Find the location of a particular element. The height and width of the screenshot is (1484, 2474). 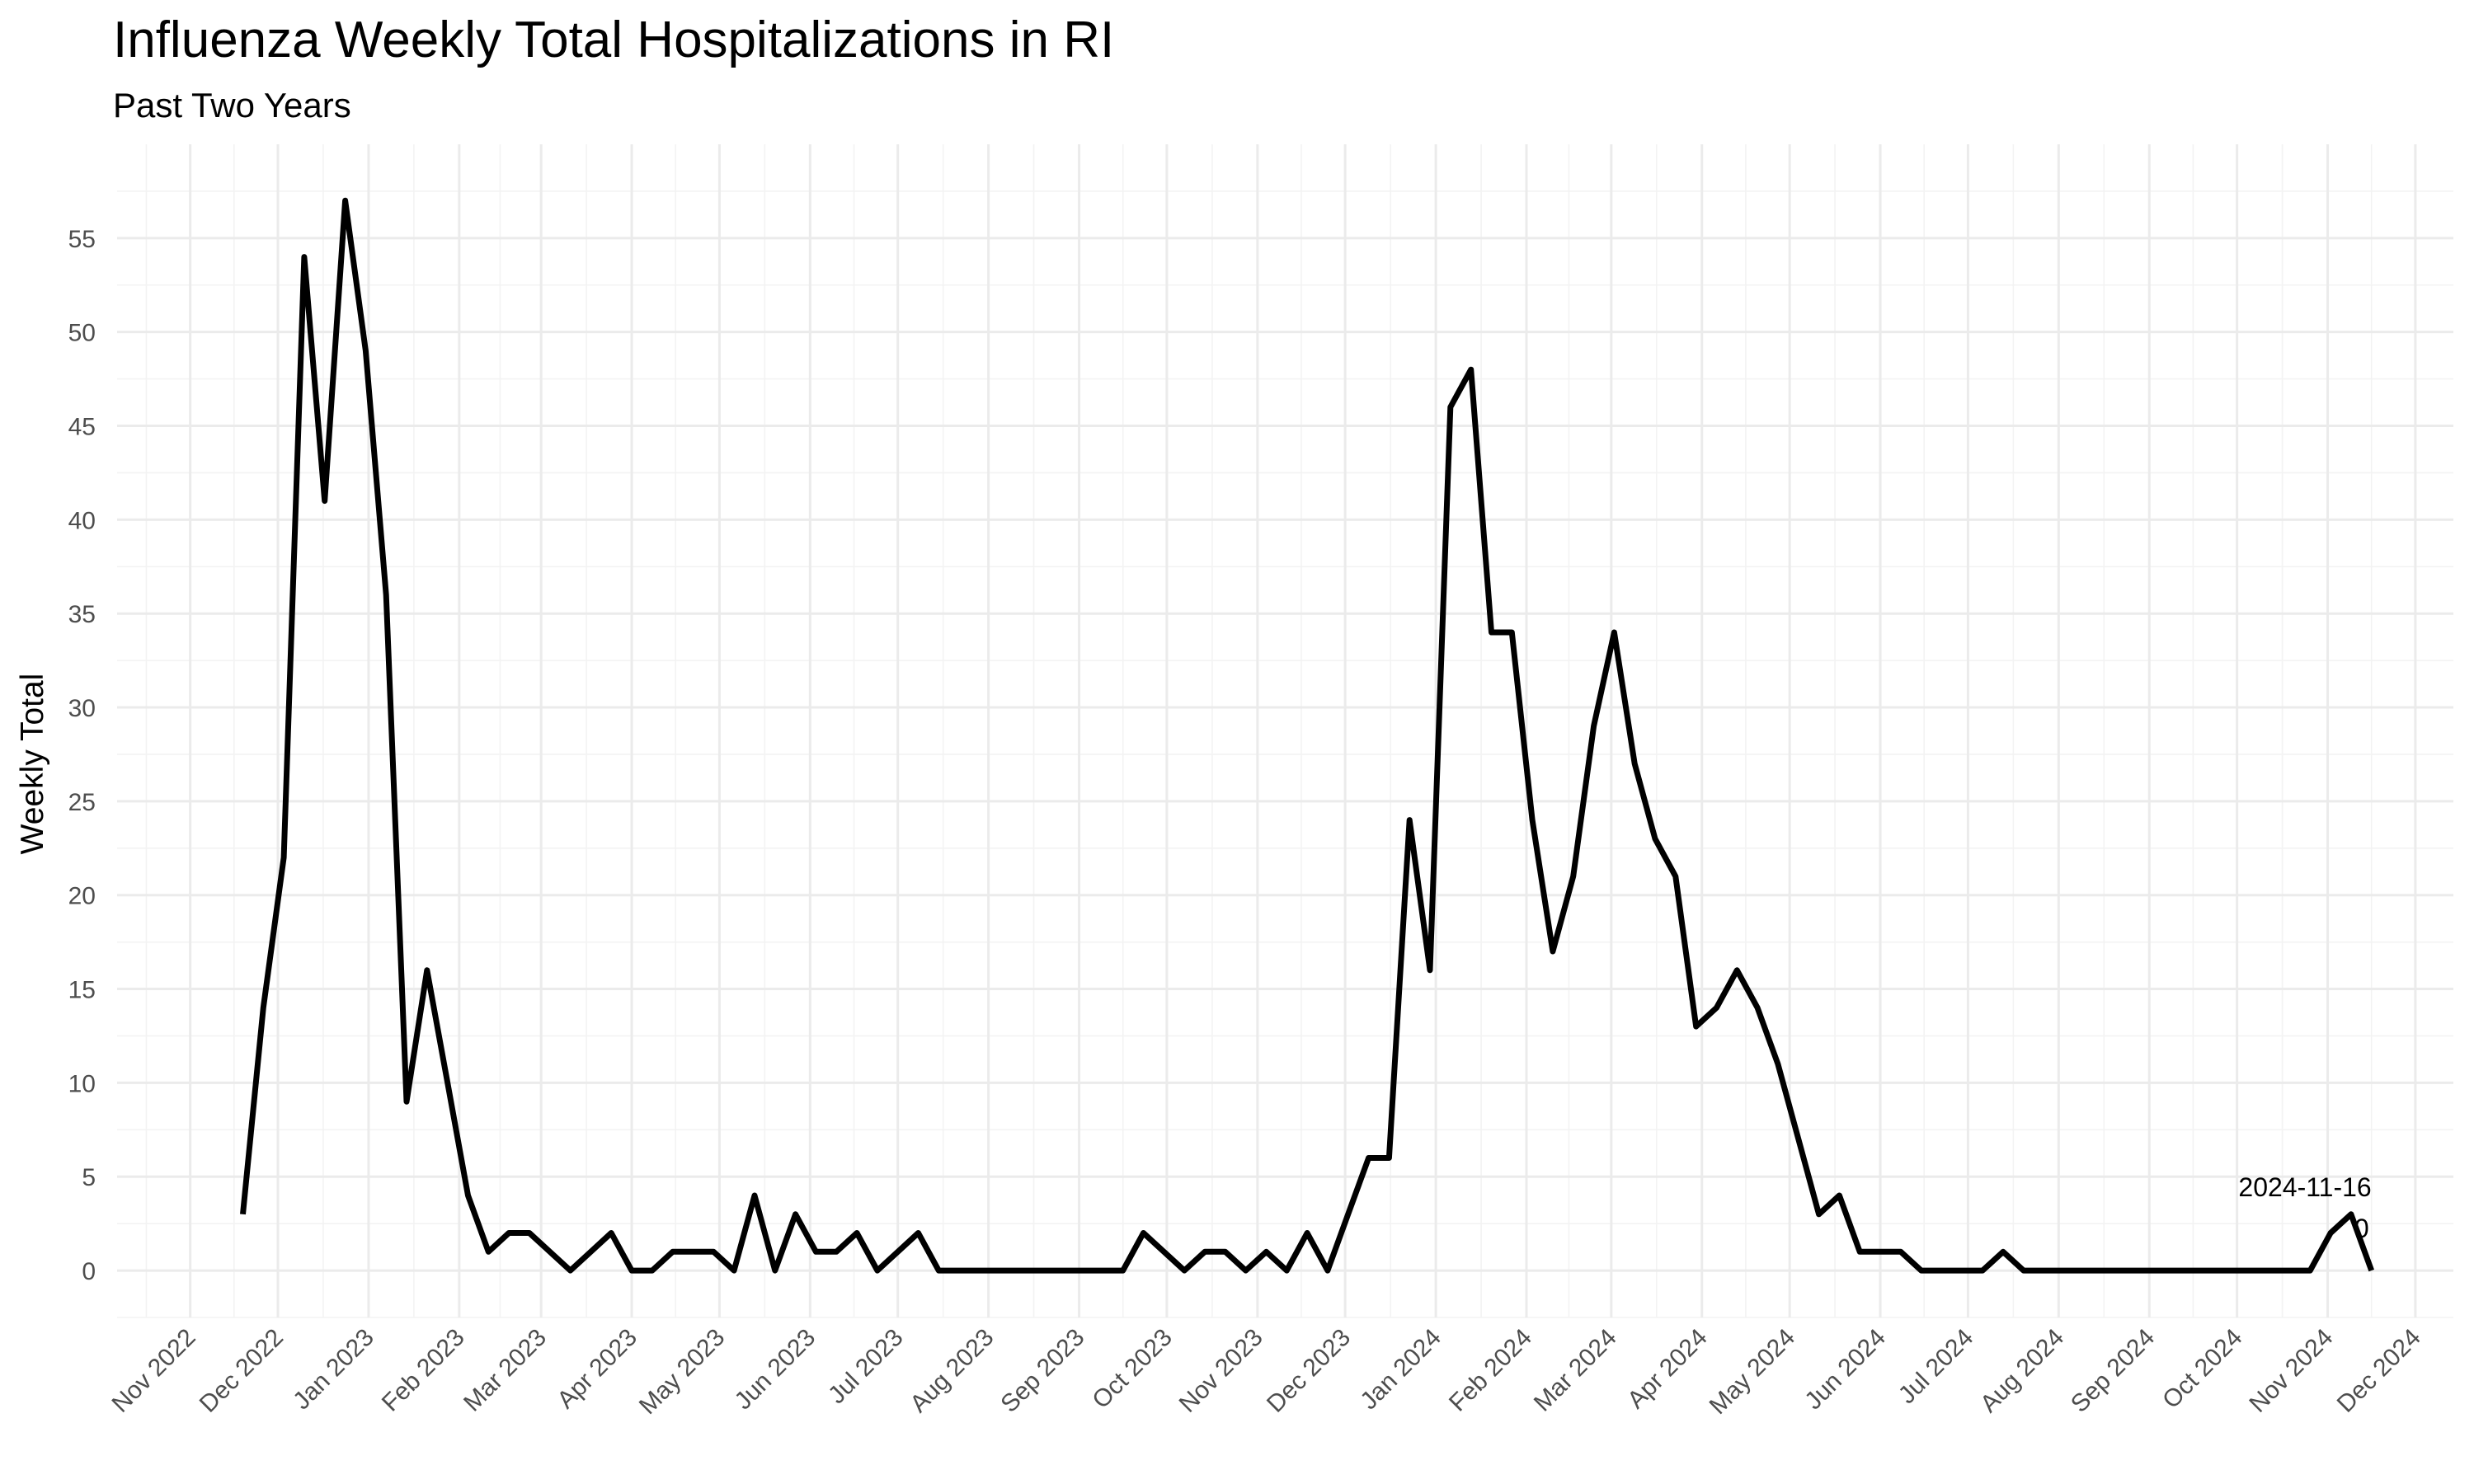

x-tick-label-0: Nov 2022 is located at coordinates (153, 1371).